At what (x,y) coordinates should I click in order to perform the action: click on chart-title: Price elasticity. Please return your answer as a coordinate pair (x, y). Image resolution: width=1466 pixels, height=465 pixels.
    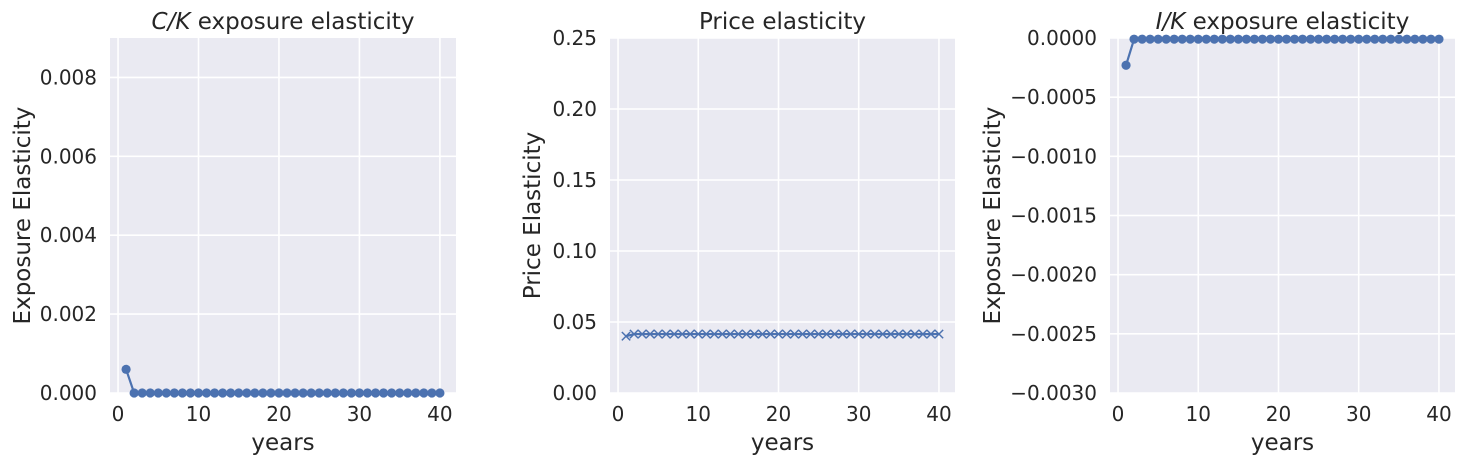
    Looking at the image, I should click on (782, 22).